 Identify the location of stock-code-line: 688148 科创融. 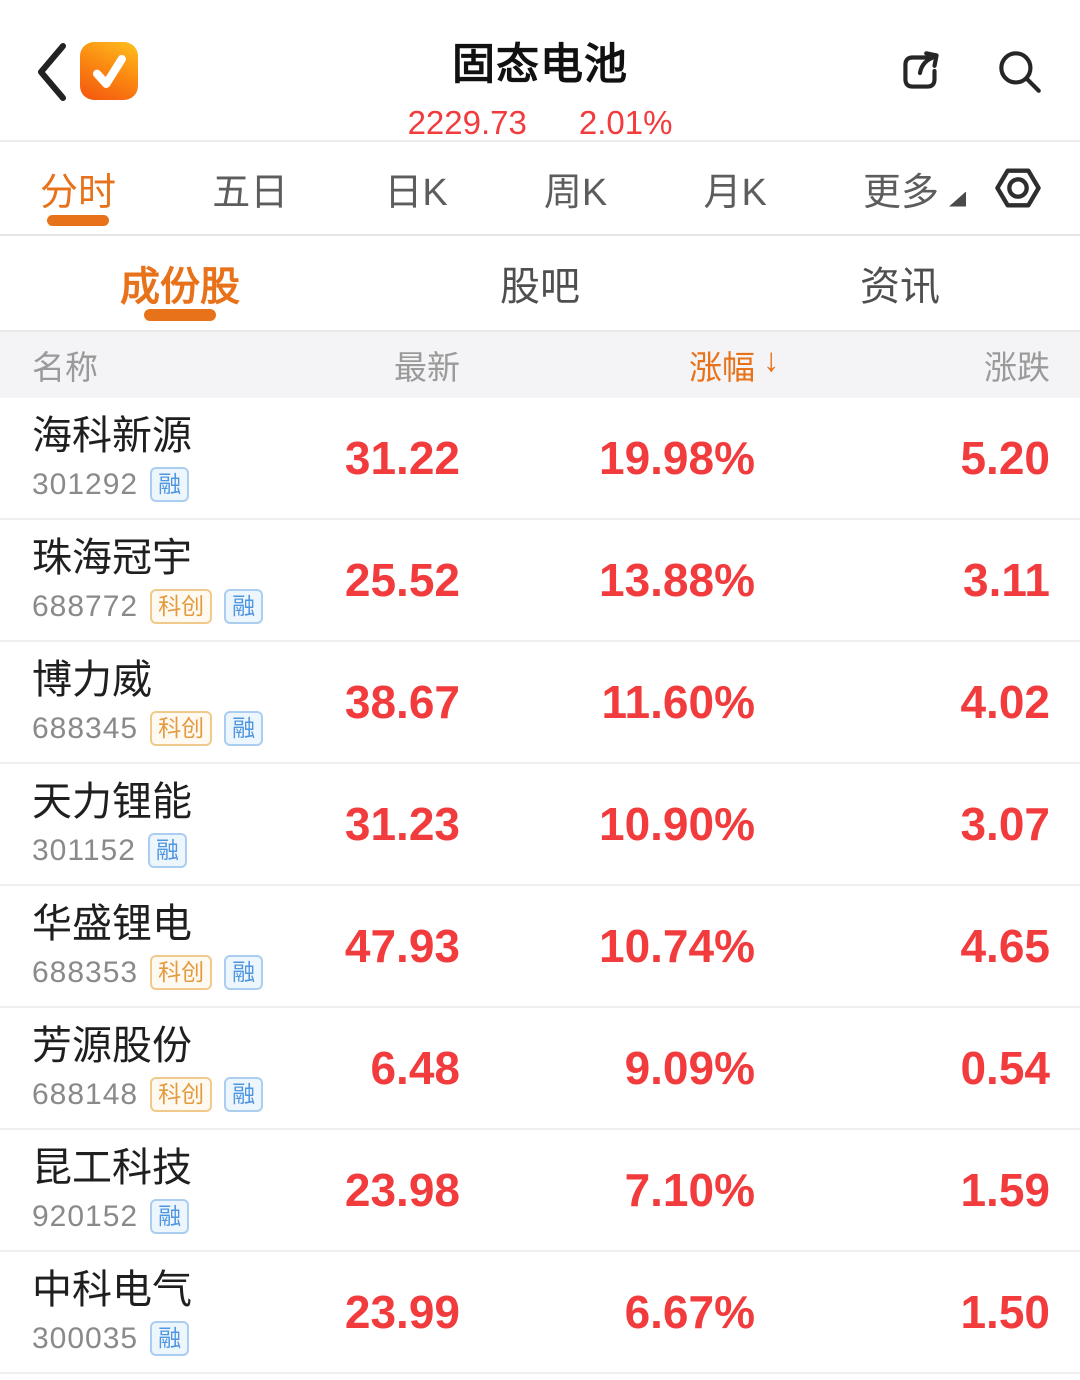
(171, 1094).